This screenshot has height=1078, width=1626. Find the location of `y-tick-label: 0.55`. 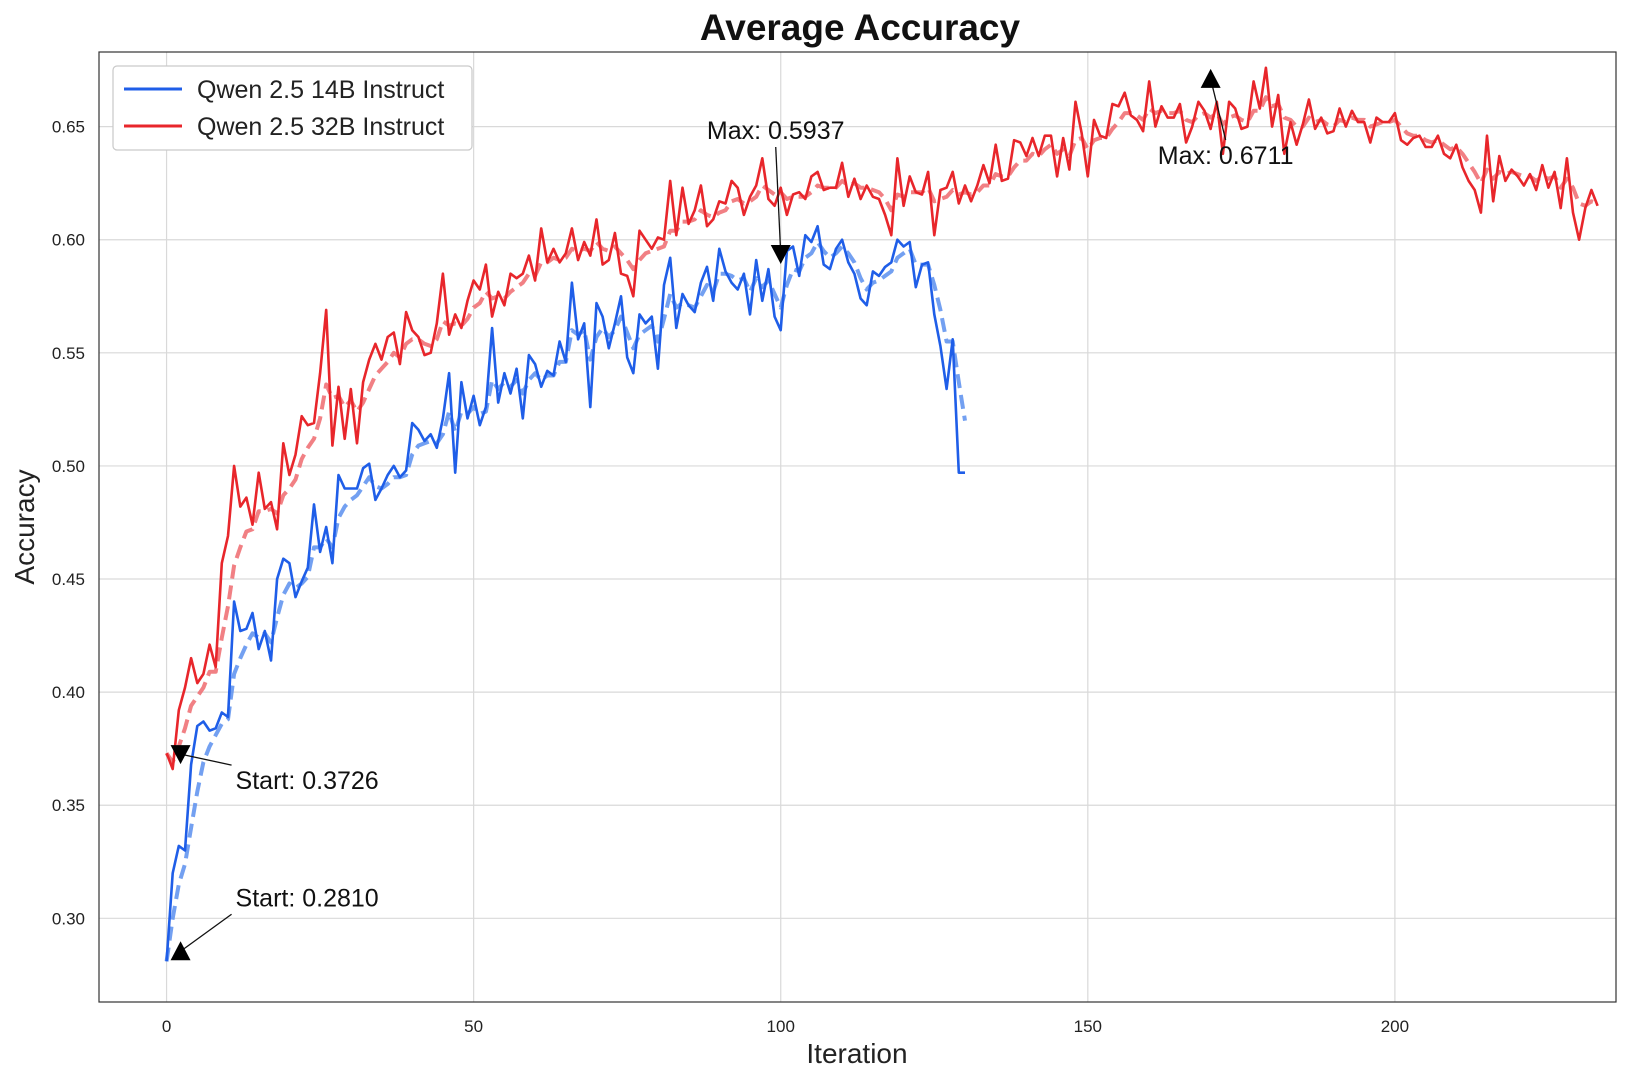

y-tick-label: 0.55 is located at coordinates (68, 353).